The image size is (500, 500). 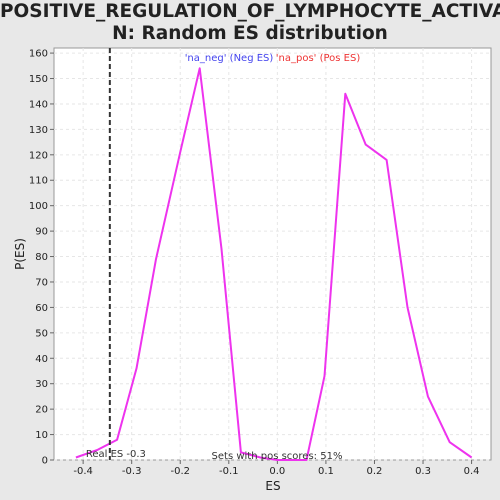 I want to click on x-tick-label: 0.3, so click(x=423, y=471).